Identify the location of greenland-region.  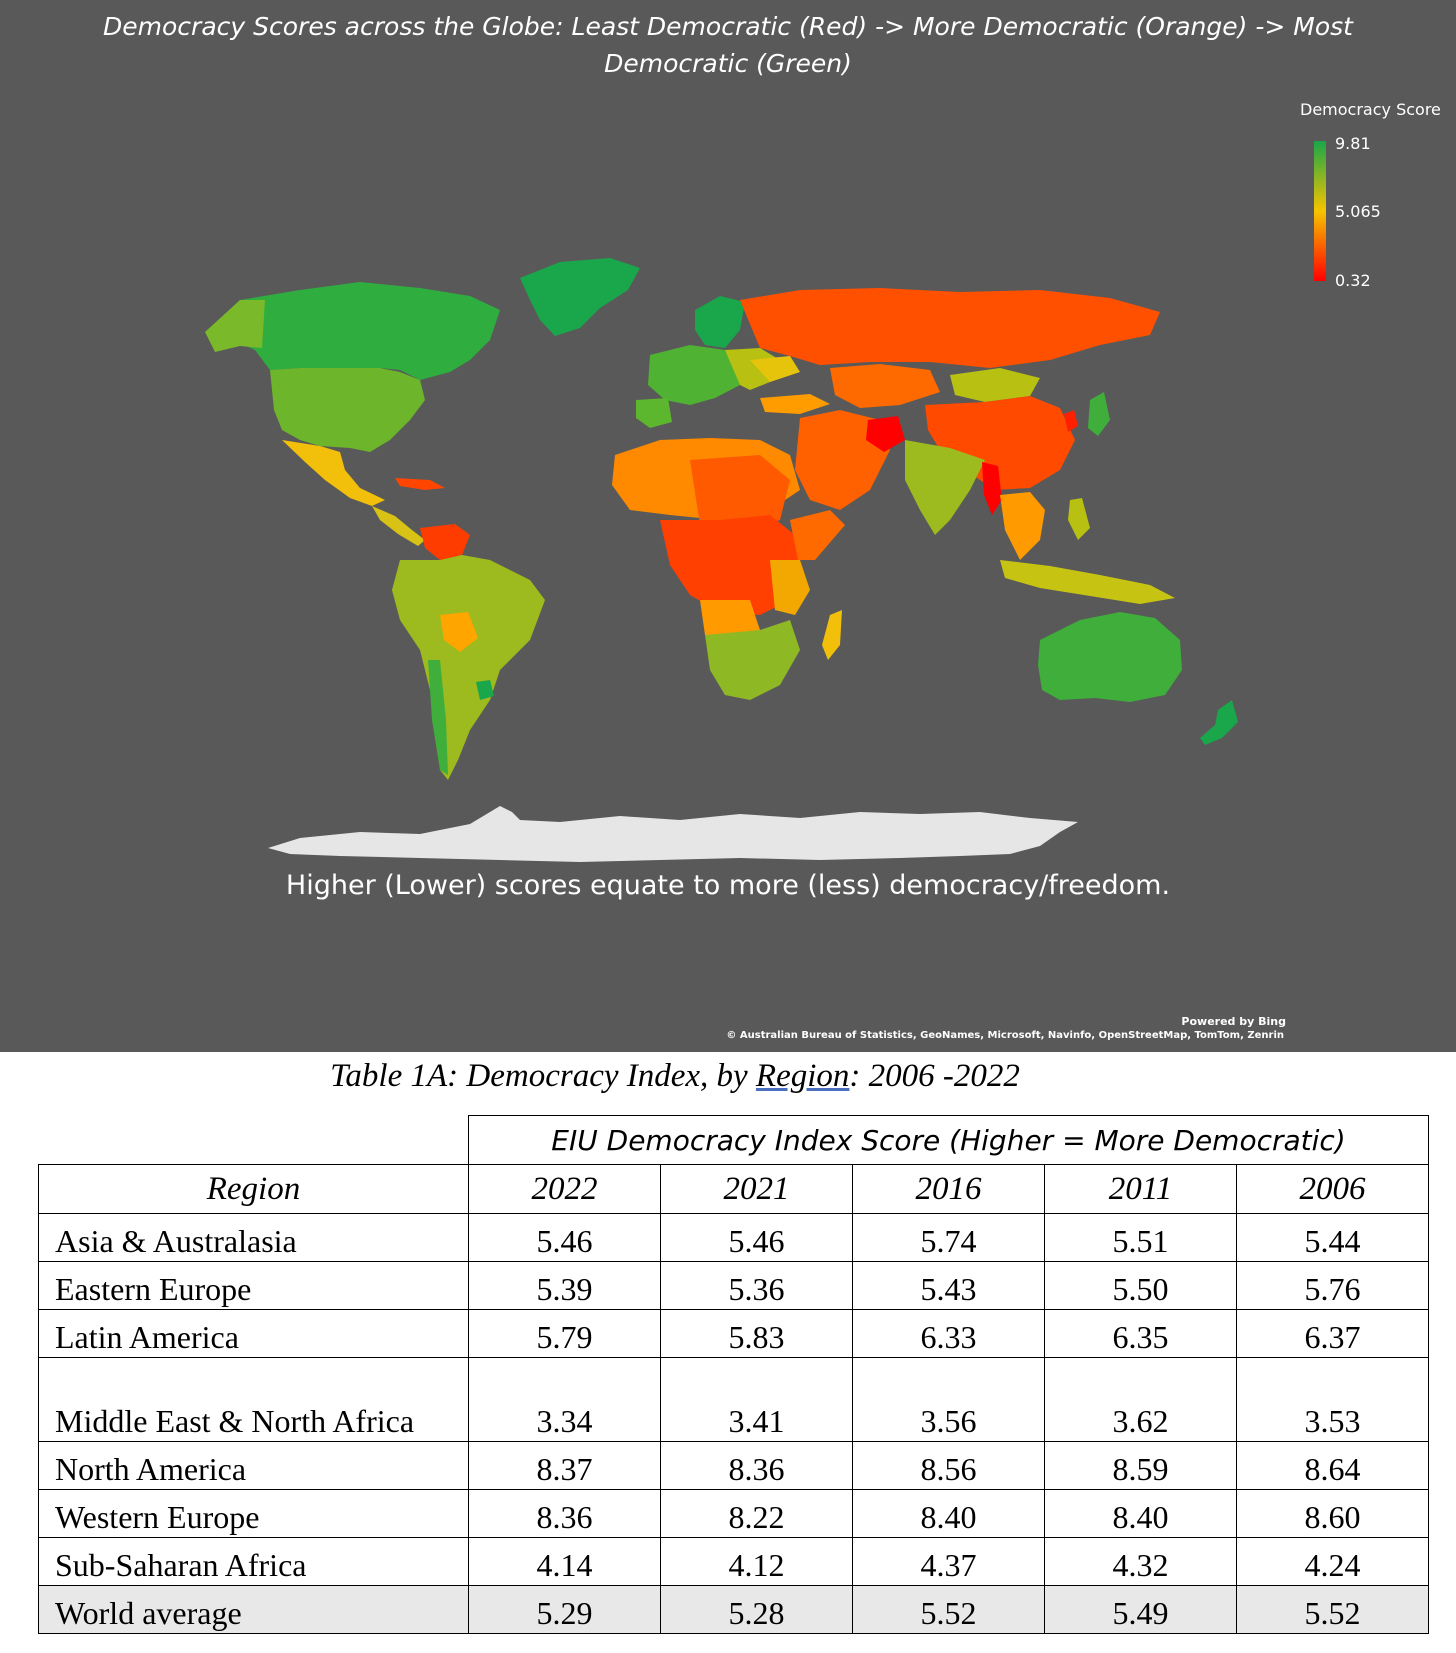
(580, 297).